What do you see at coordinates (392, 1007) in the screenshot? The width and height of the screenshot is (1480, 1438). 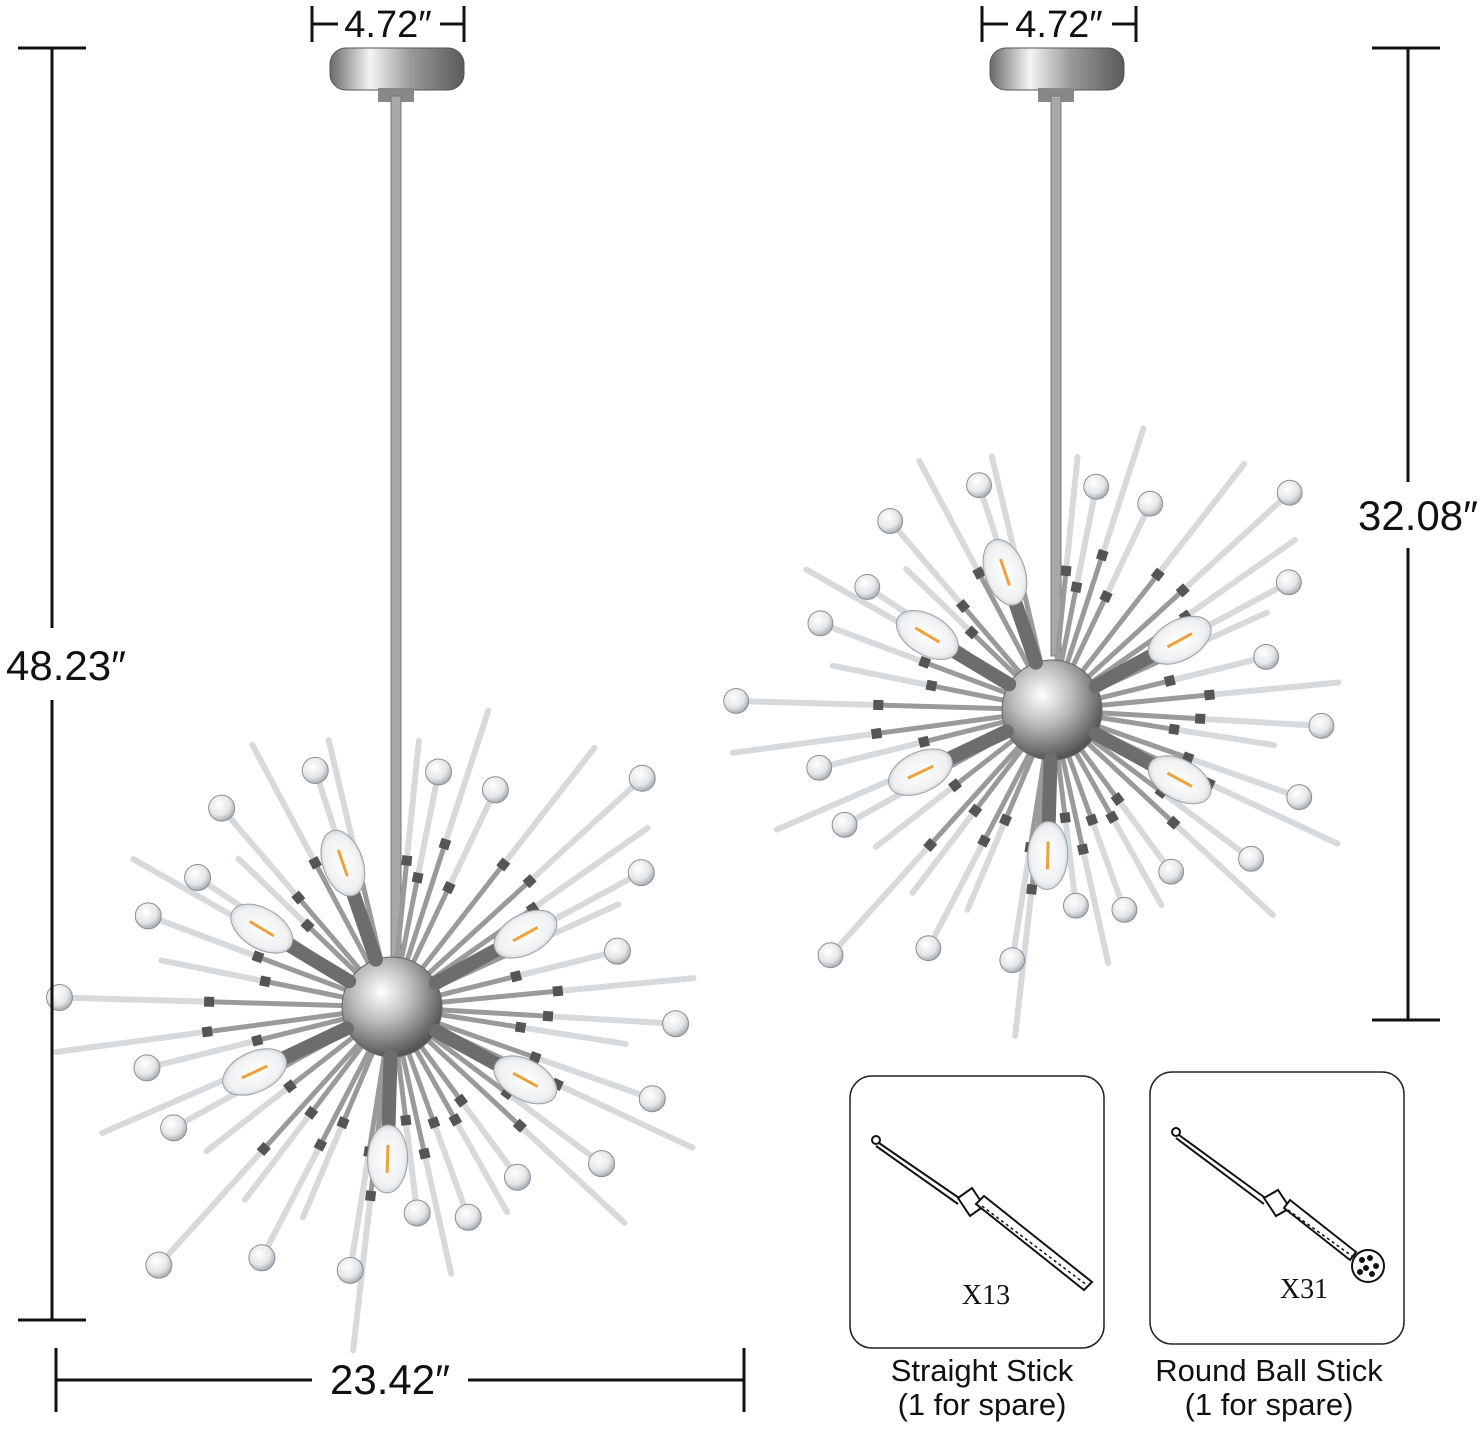 I see `left-center-sphere` at bounding box center [392, 1007].